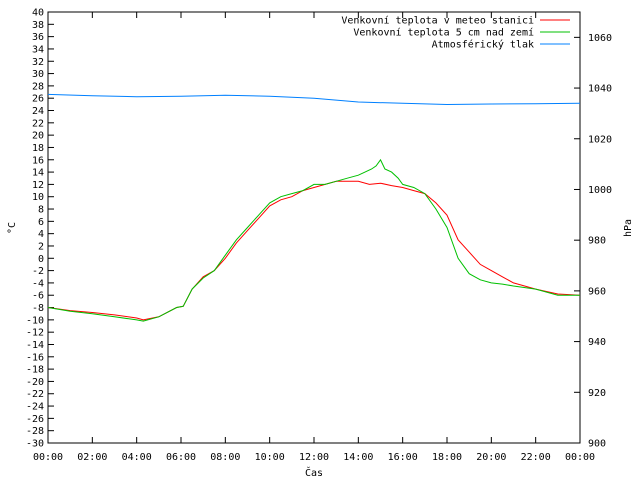 The image size is (640, 480). What do you see at coordinates (597, 291) in the screenshot?
I see `y-right-tick-label: 960` at bounding box center [597, 291].